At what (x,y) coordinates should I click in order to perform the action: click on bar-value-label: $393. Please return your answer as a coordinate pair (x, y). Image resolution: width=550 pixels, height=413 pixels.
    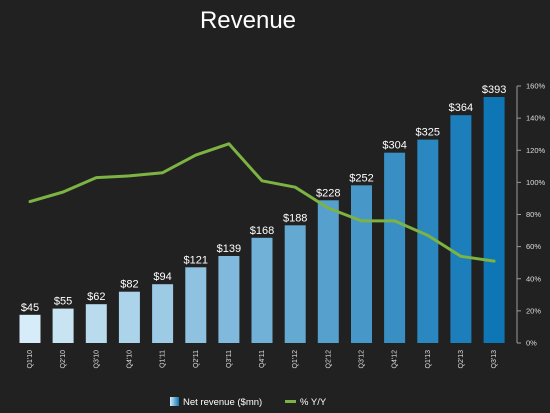
    Looking at the image, I should click on (494, 90).